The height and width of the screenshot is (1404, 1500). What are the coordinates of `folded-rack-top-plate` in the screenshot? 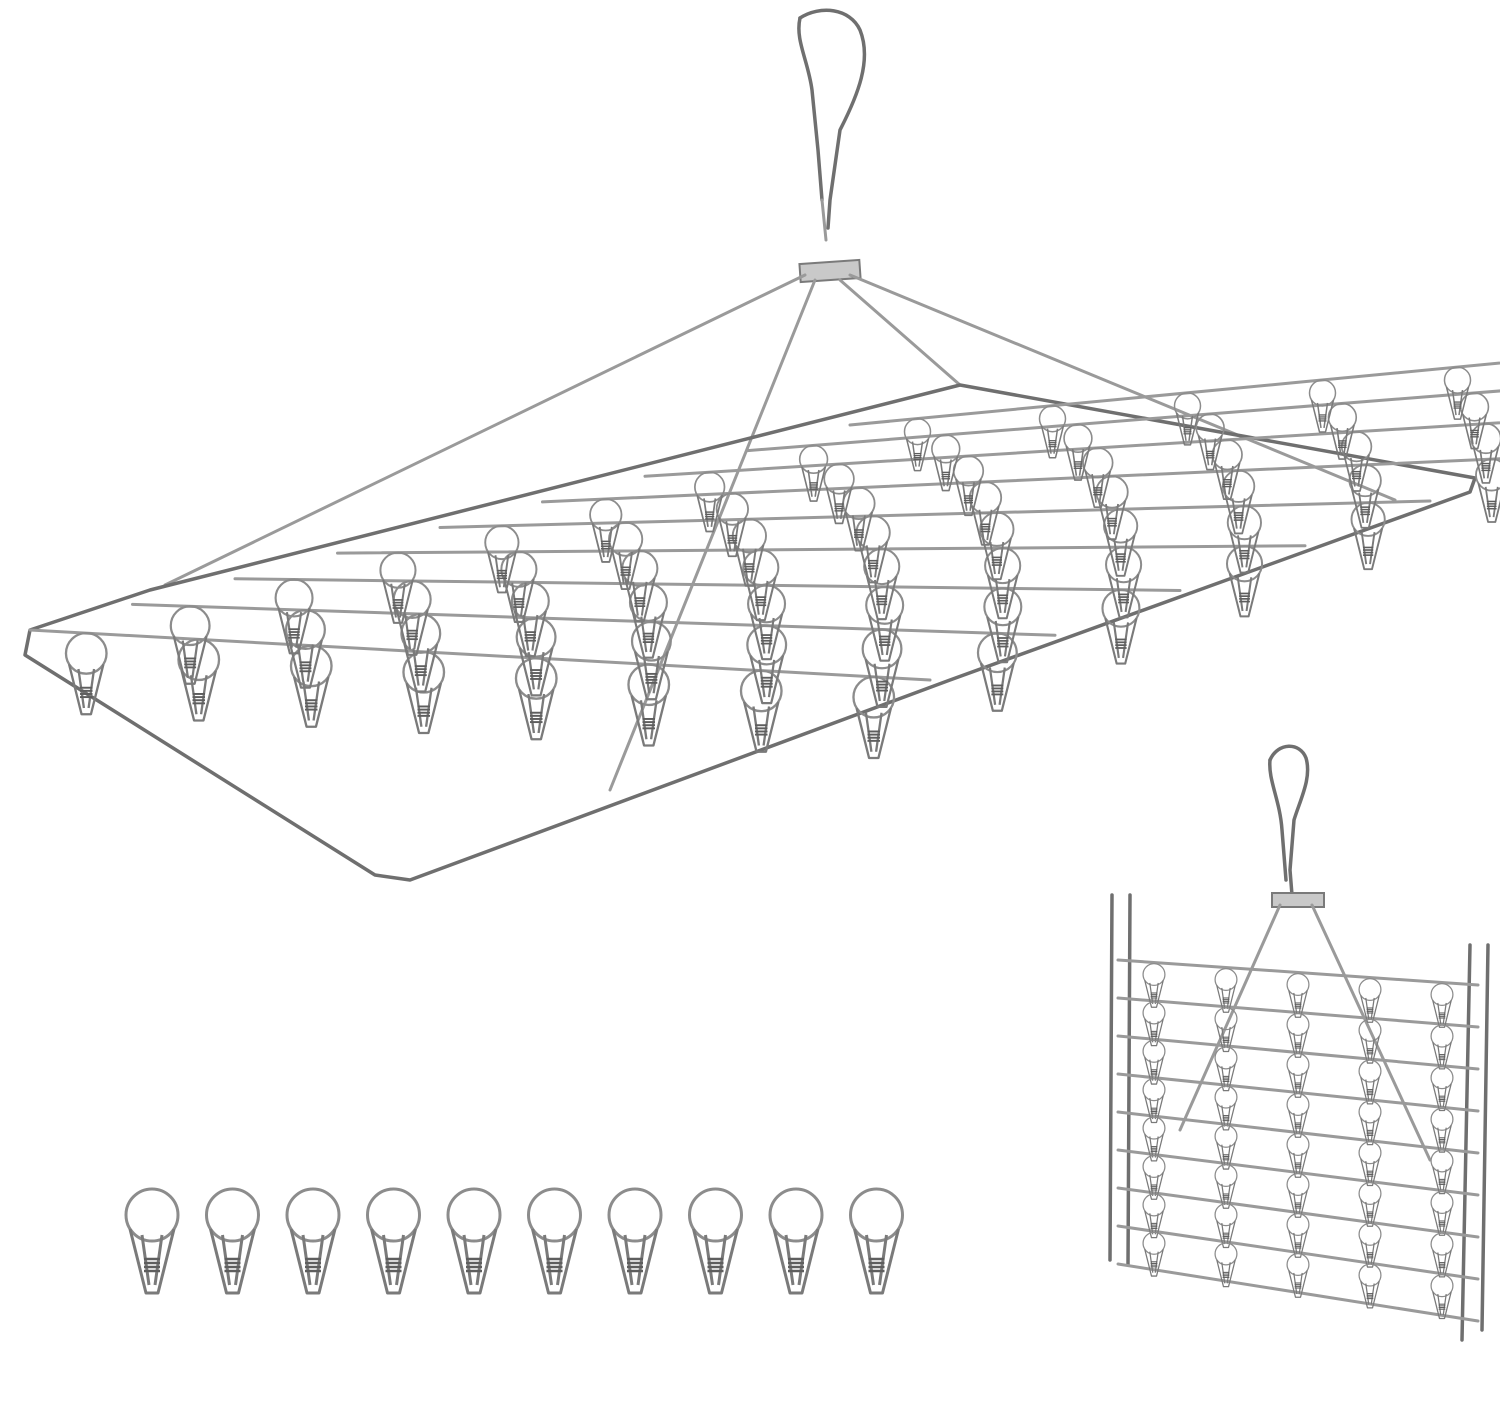 It's located at (1298, 900).